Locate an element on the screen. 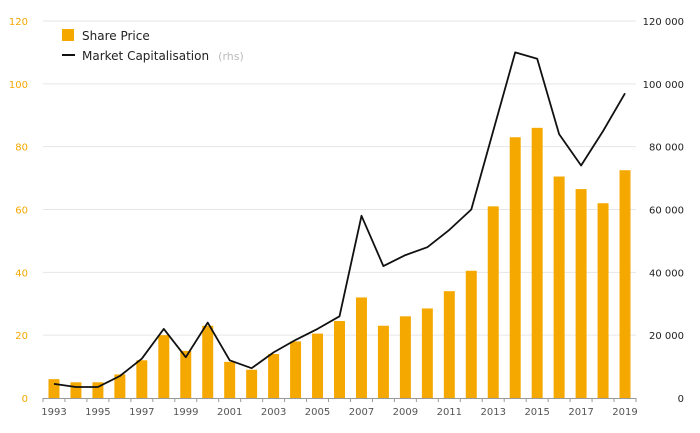 The width and height of the screenshot is (700, 433). right-tick-label: 60 000 is located at coordinates (666, 211).